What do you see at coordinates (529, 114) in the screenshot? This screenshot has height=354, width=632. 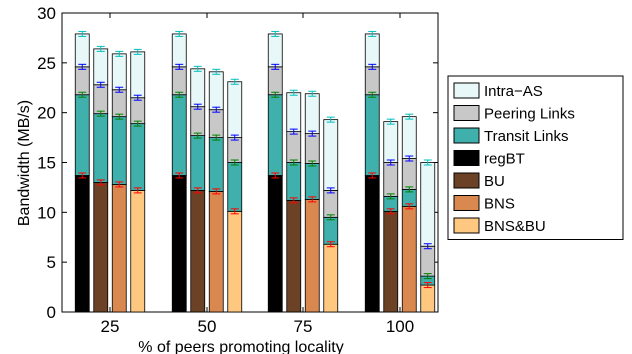 I see `legend-label: Peering Links` at bounding box center [529, 114].